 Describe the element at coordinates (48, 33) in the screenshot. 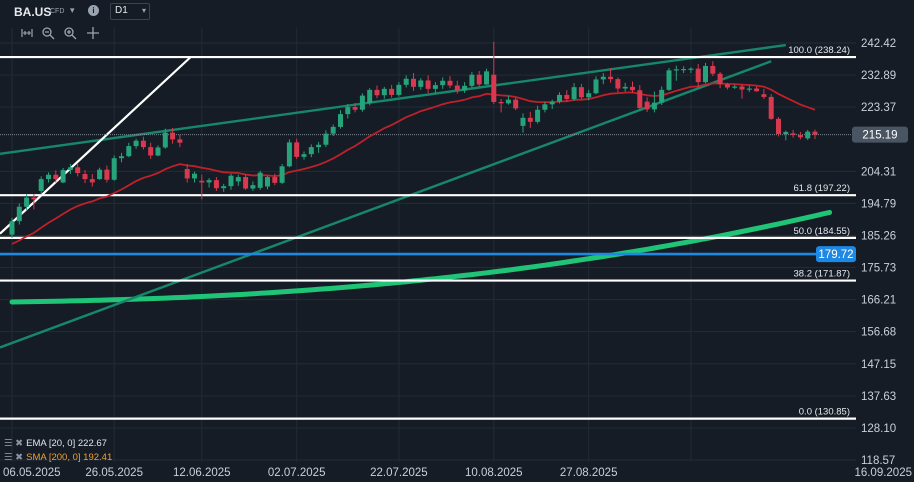

I see `zoom-out-icon` at that location.